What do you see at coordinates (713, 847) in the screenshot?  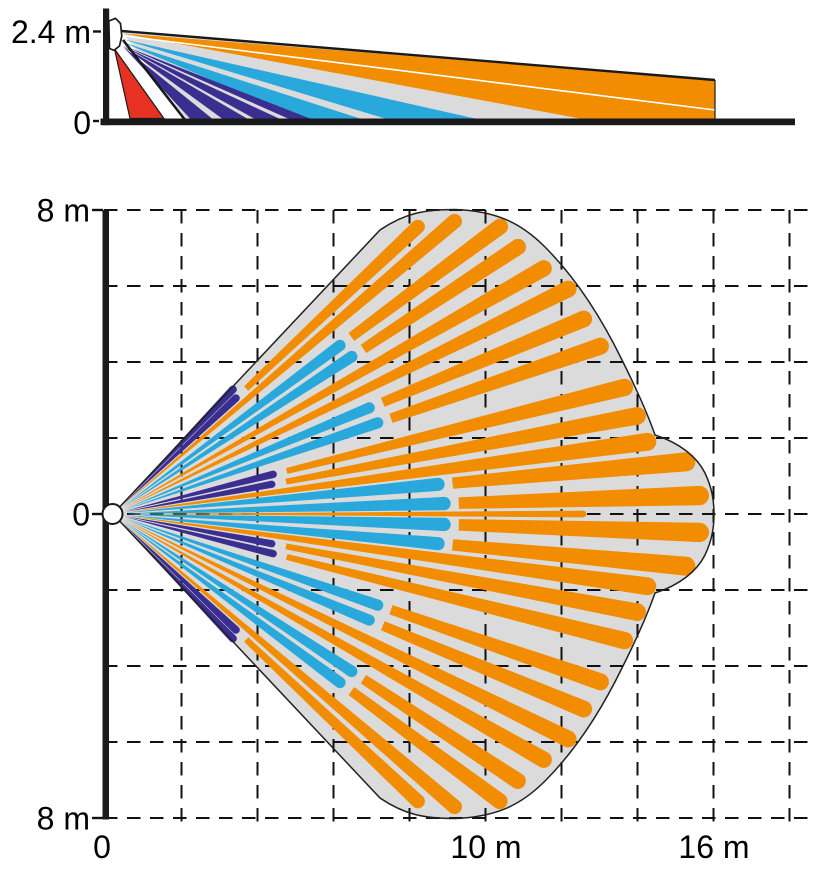 I see `svg-text: 16 m` at bounding box center [713, 847].